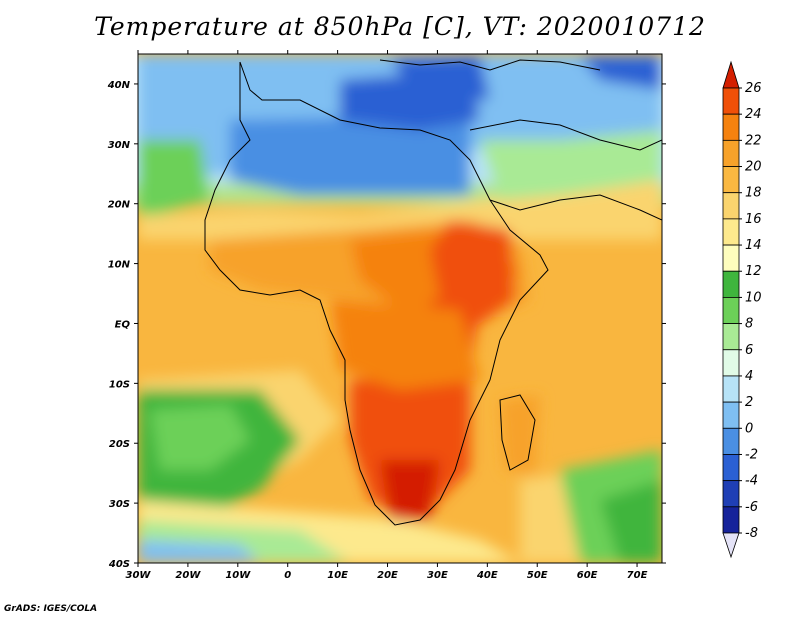 This screenshot has height=618, width=800. I want to click on lon-tick-label: 10W, so click(238, 575).